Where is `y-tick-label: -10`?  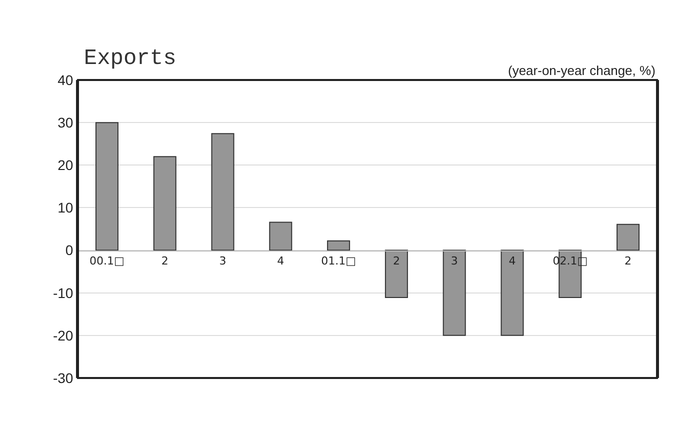
y-tick-label: -10 is located at coordinates (63, 292).